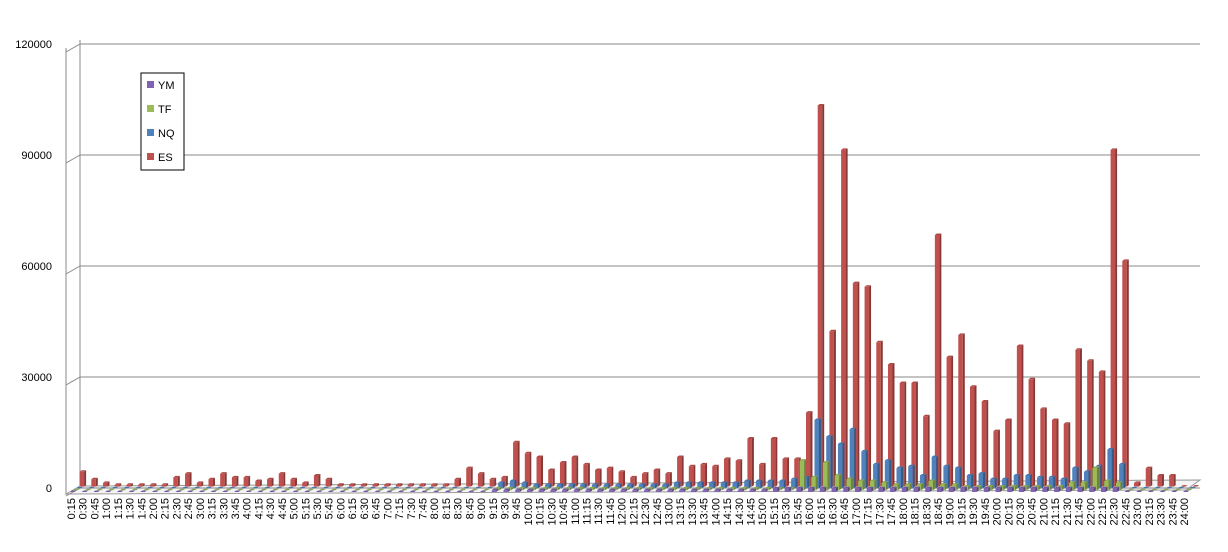 Image resolution: width=1228 pixels, height=552 pixels. I want to click on x-tick-label: 17:30, so click(880, 512).